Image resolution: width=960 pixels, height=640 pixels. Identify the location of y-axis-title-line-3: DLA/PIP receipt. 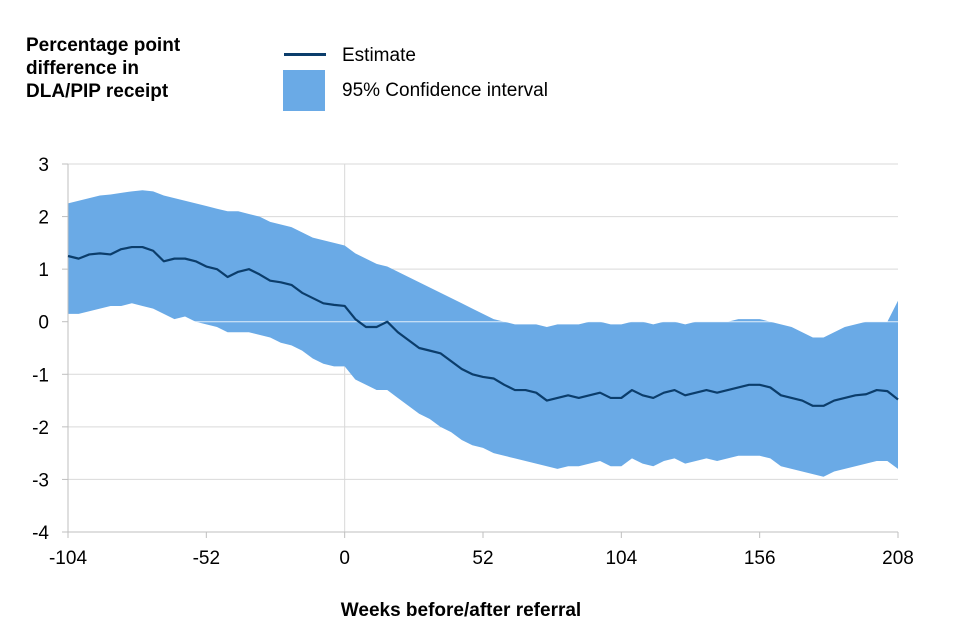
(97, 91).